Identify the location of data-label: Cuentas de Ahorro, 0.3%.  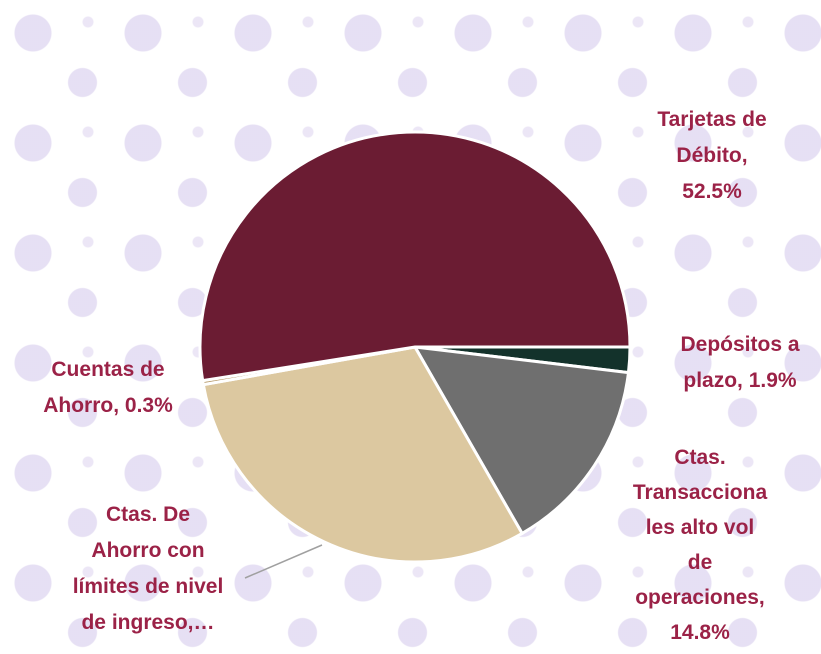
(108, 387).